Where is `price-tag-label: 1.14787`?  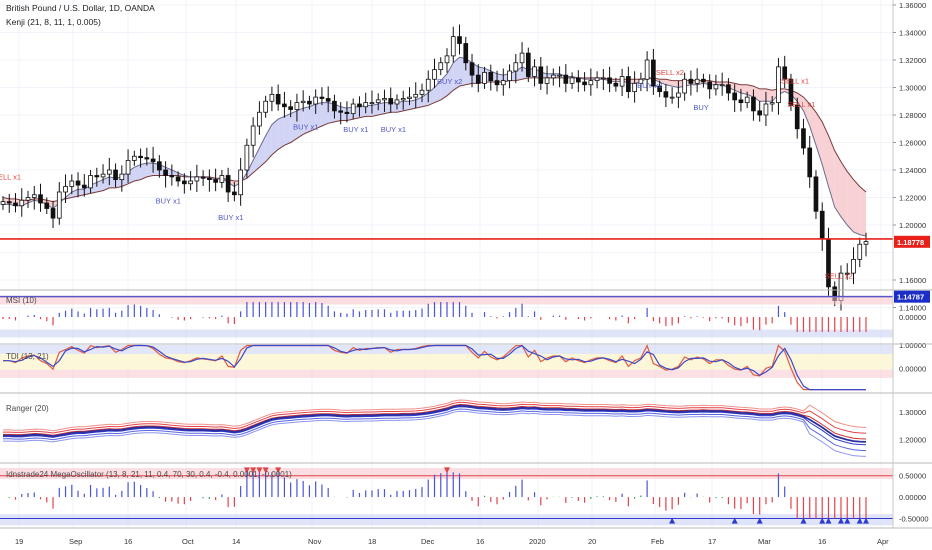 price-tag-label: 1.14787 is located at coordinates (910, 297).